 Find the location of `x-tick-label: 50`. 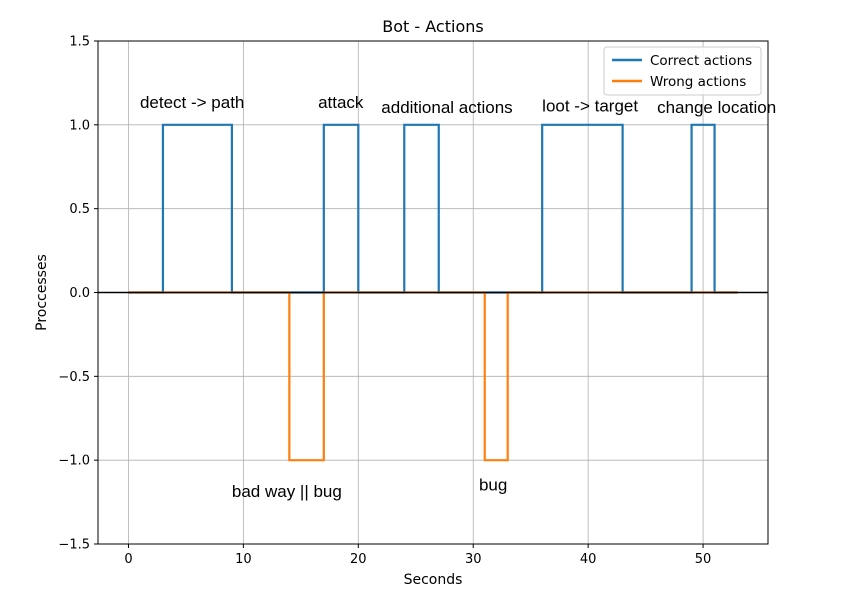

x-tick-label: 50 is located at coordinates (703, 559).